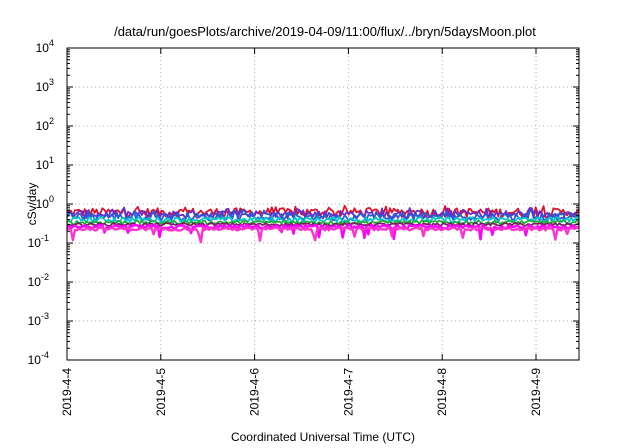 Image resolution: width=640 pixels, height=448 pixels. Describe the element at coordinates (45, 202) in the screenshot. I see `y-tick-label: 10⁰` at that location.